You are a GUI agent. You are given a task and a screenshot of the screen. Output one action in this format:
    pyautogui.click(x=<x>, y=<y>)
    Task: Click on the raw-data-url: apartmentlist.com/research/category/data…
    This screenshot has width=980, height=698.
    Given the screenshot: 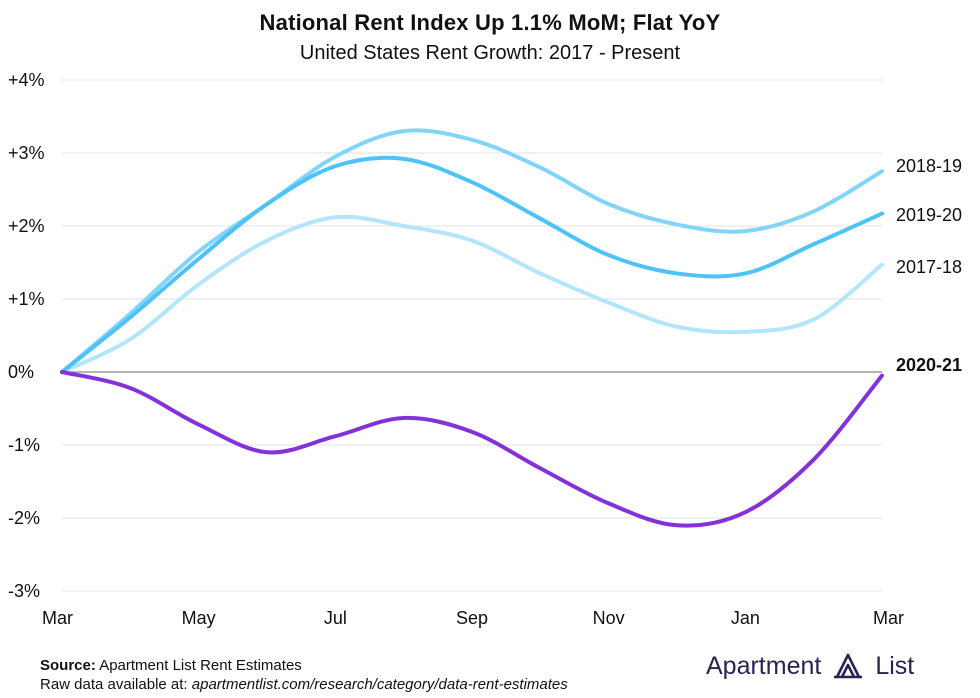 What is the action you would take?
    pyautogui.click(x=379, y=684)
    